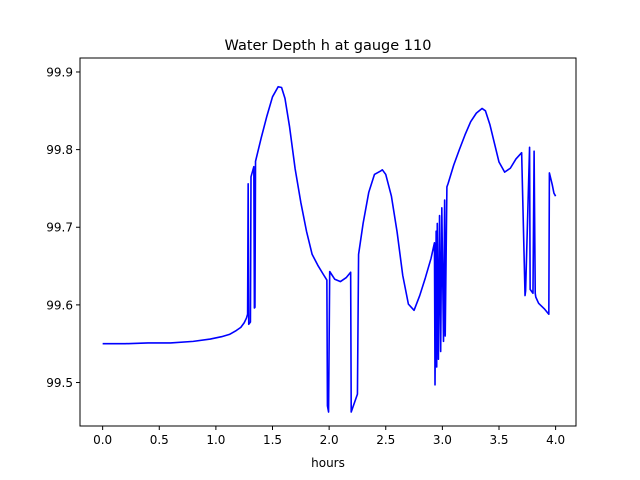 Image resolution: width=640 pixels, height=480 pixels. What do you see at coordinates (498, 440) in the screenshot?
I see `x-tick-label: 3.5` at bounding box center [498, 440].